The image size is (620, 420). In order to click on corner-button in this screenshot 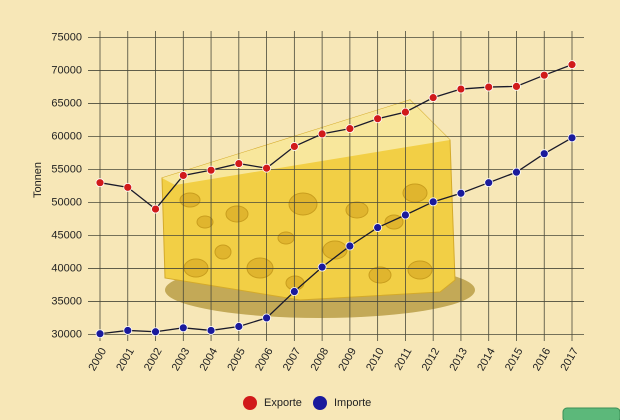, I will do `click(591, 413)`.